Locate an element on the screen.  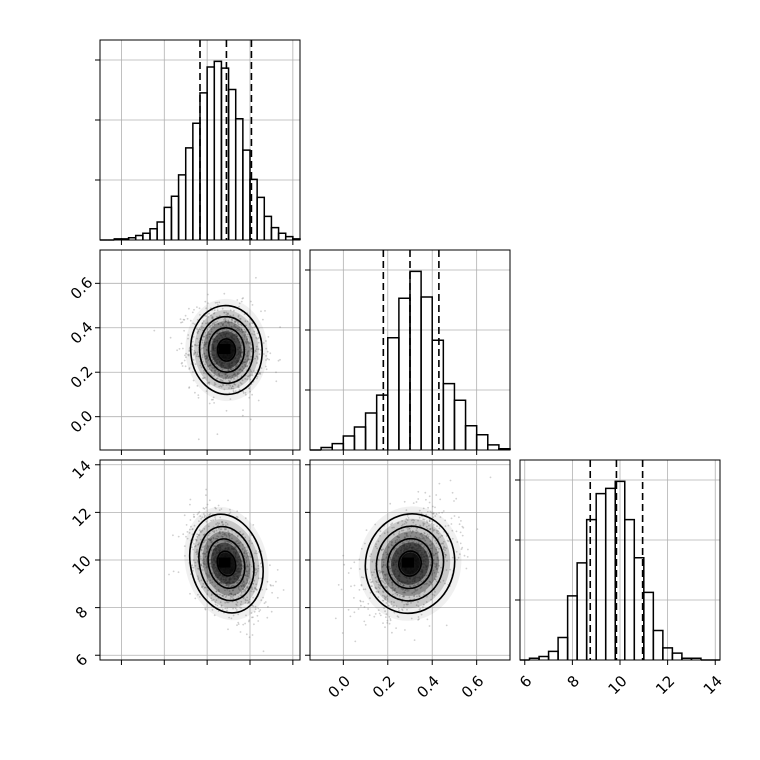
histogram-panel-var2: 6 8 10 12 14 is located at coordinates (620, 578).